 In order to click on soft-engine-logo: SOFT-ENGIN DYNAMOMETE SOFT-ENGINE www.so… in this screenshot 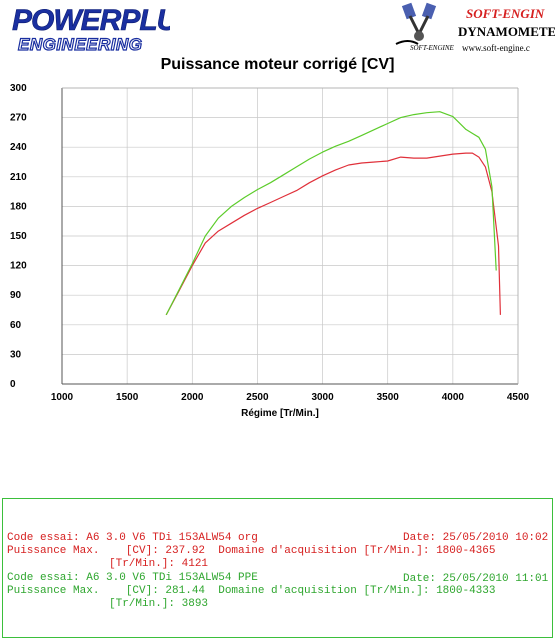, I will do `click(471, 30)`.